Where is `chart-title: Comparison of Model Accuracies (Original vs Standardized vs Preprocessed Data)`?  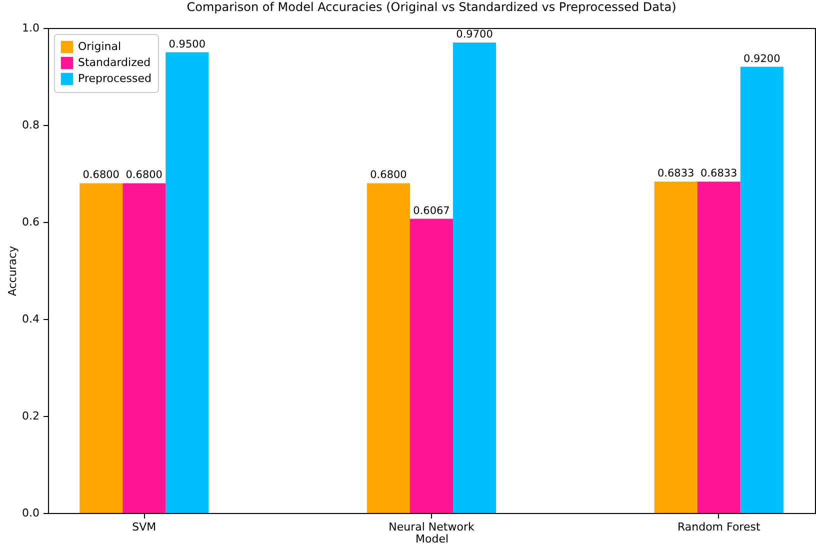
chart-title: Comparison of Model Accuracies (Original vs Standardized vs Preprocessed Data) is located at coordinates (431, 7).